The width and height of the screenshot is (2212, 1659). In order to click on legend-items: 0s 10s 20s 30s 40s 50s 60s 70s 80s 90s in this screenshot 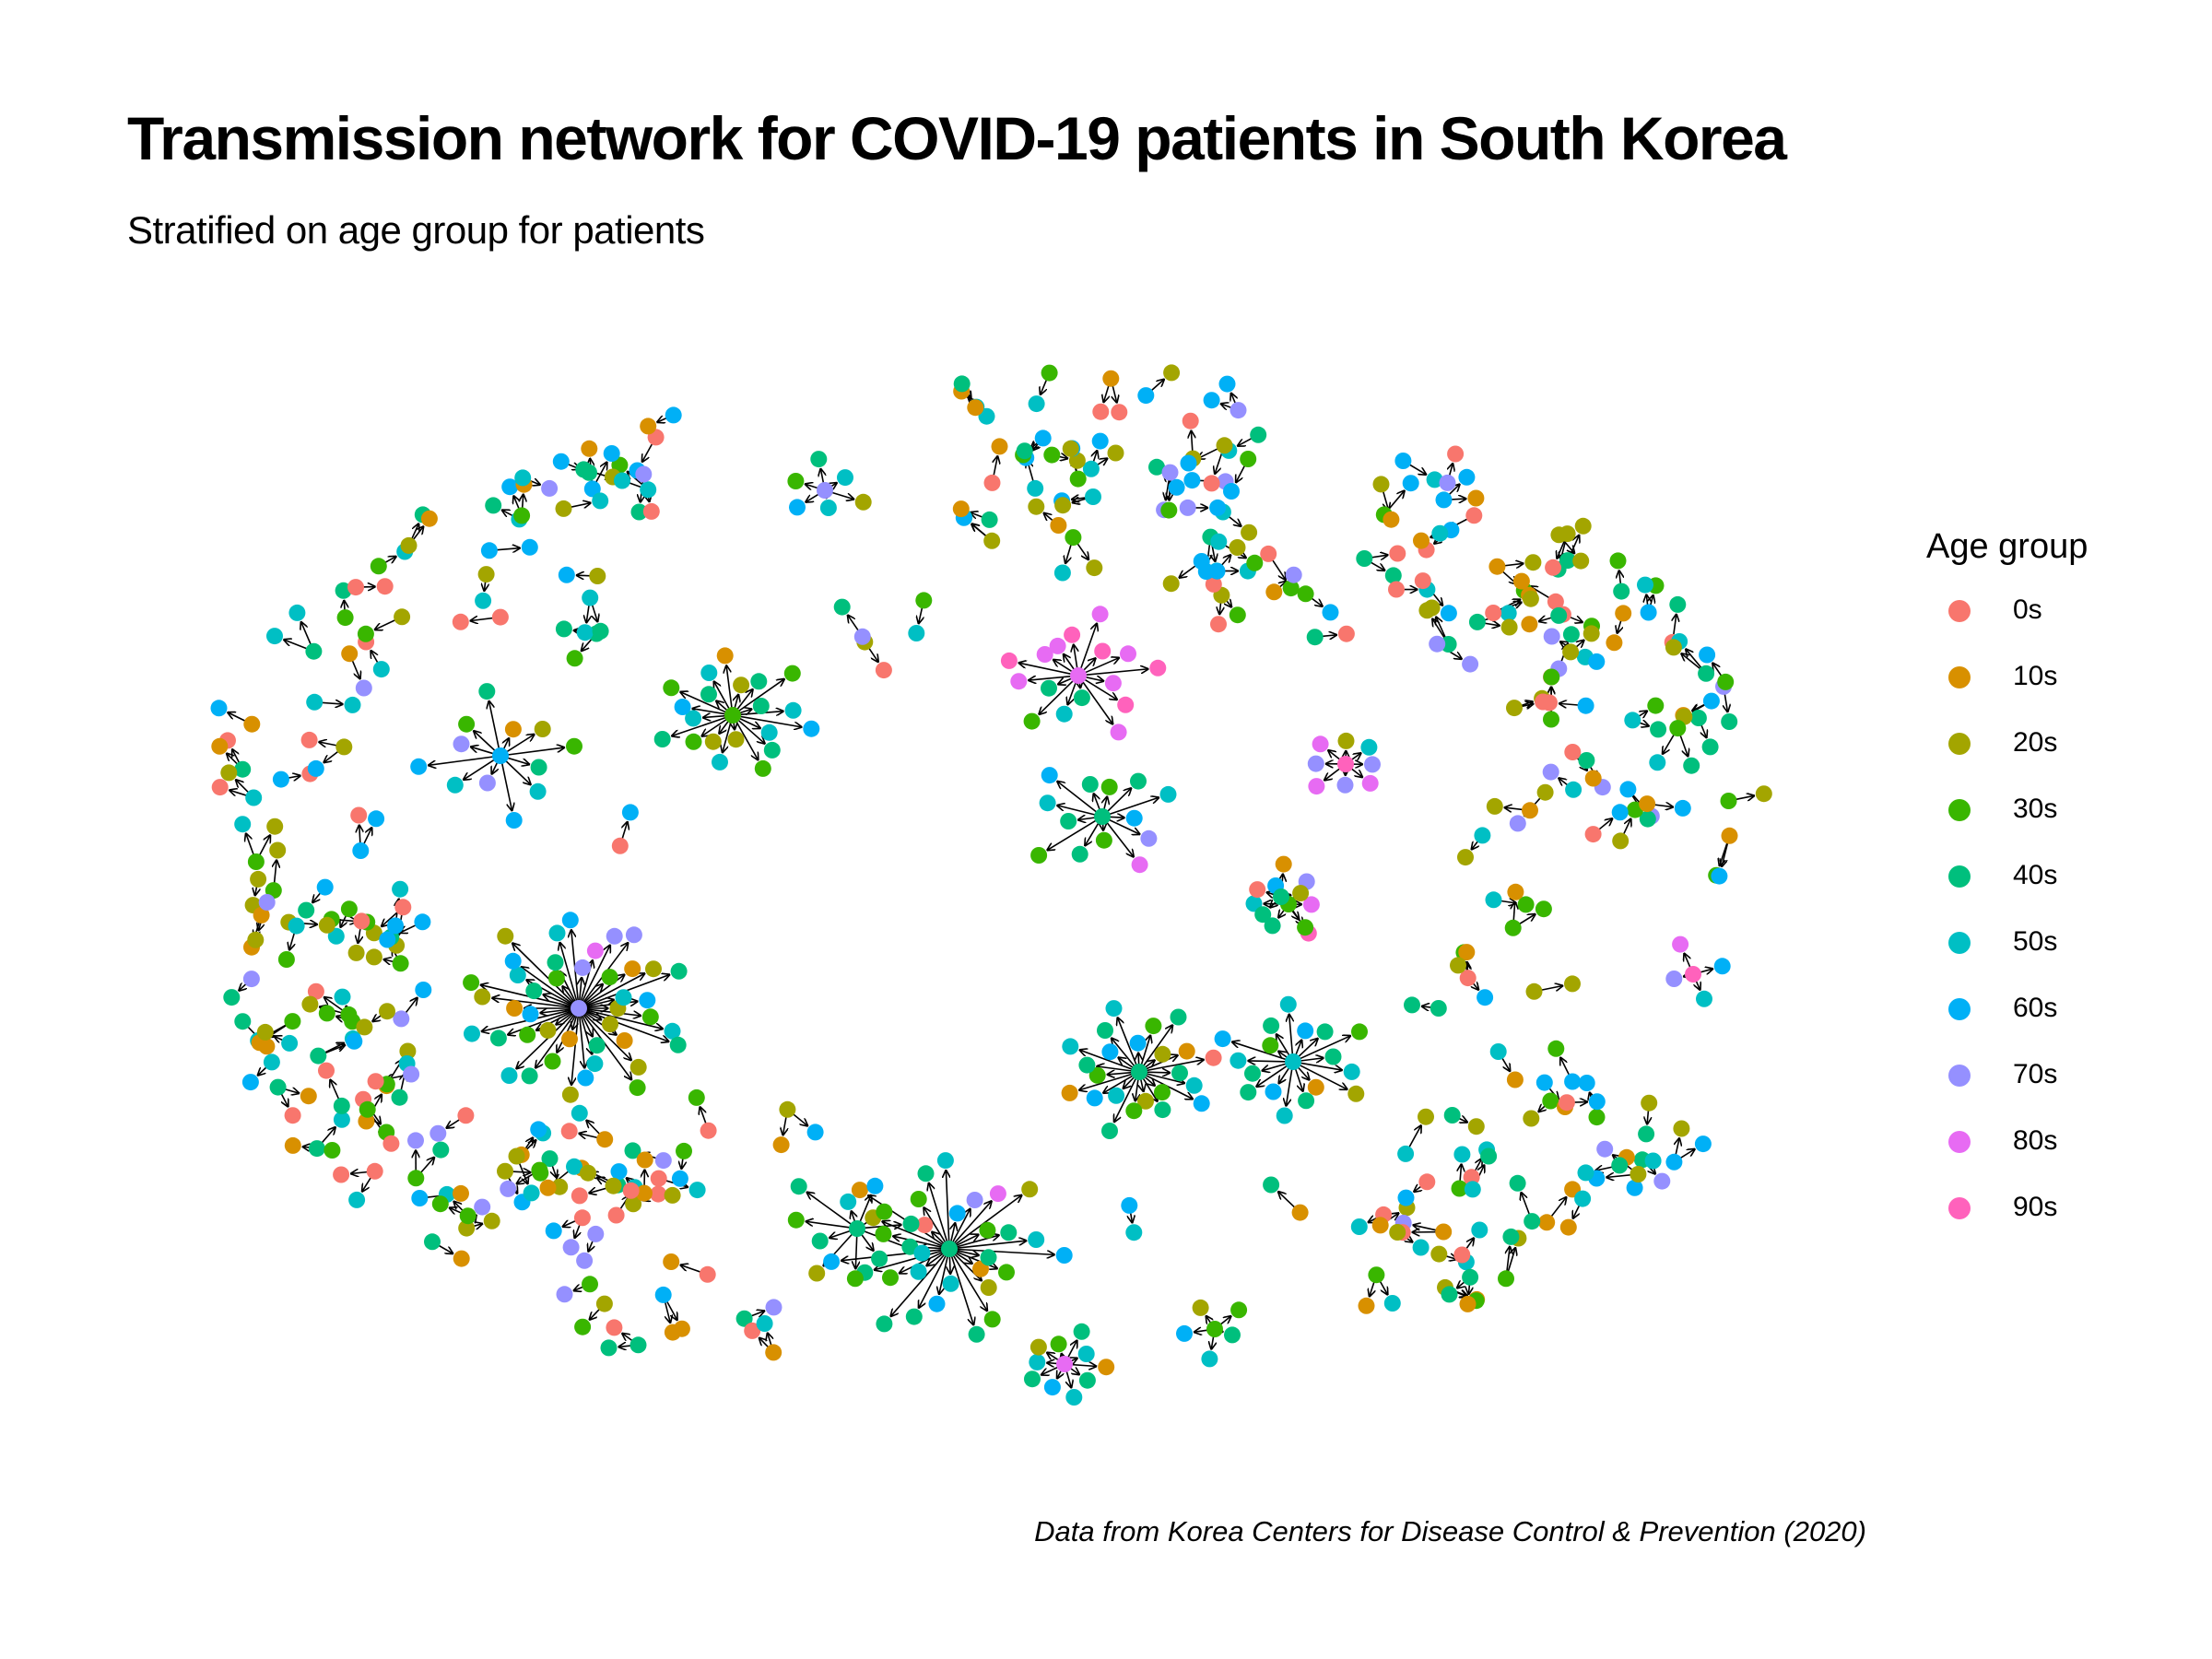, I will do `click(2007, 917)`.